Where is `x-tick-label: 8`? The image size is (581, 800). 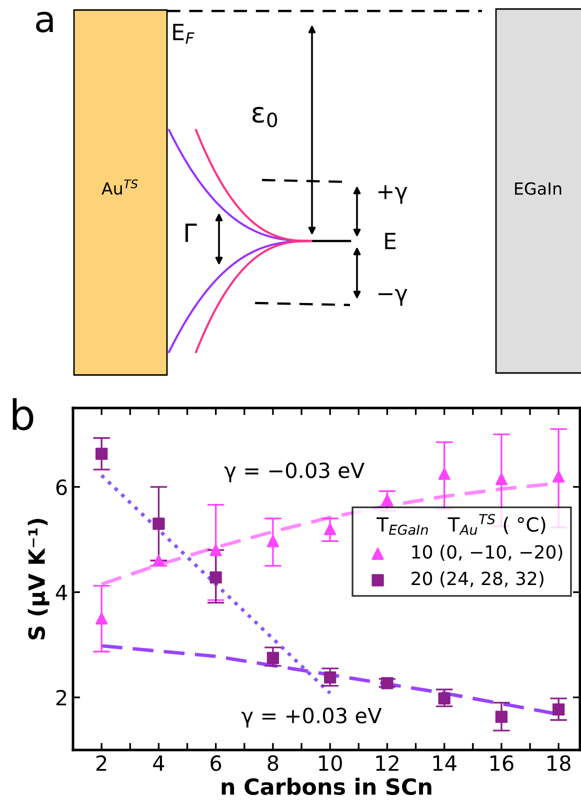 x-tick-label: 8 is located at coordinates (273, 763).